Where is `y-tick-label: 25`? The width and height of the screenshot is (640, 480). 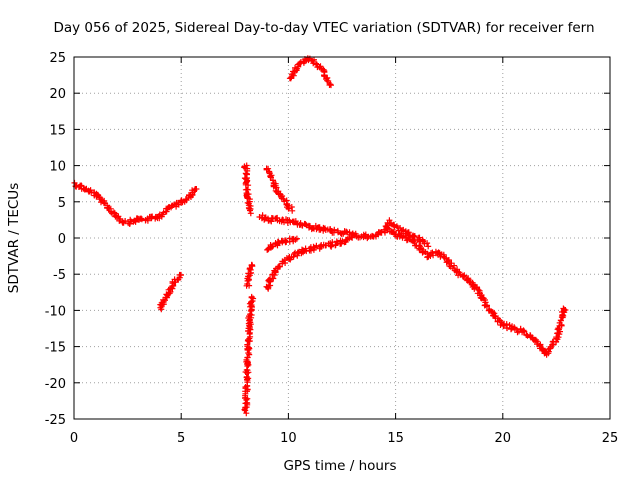
y-tick-label: 25 is located at coordinates (57, 58).